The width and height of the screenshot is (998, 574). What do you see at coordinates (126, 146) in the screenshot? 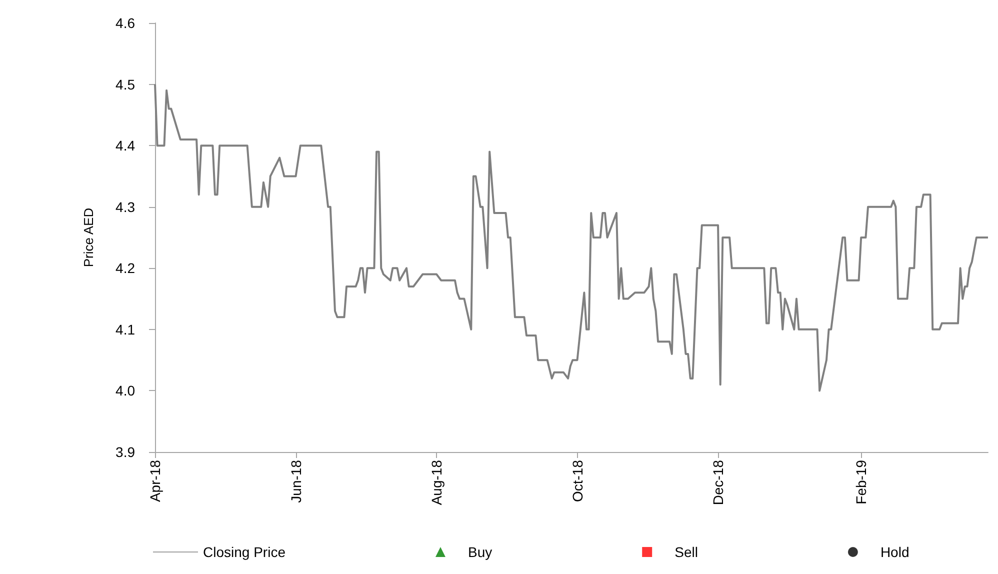
I see `y-tick-label: 4.4` at bounding box center [126, 146].